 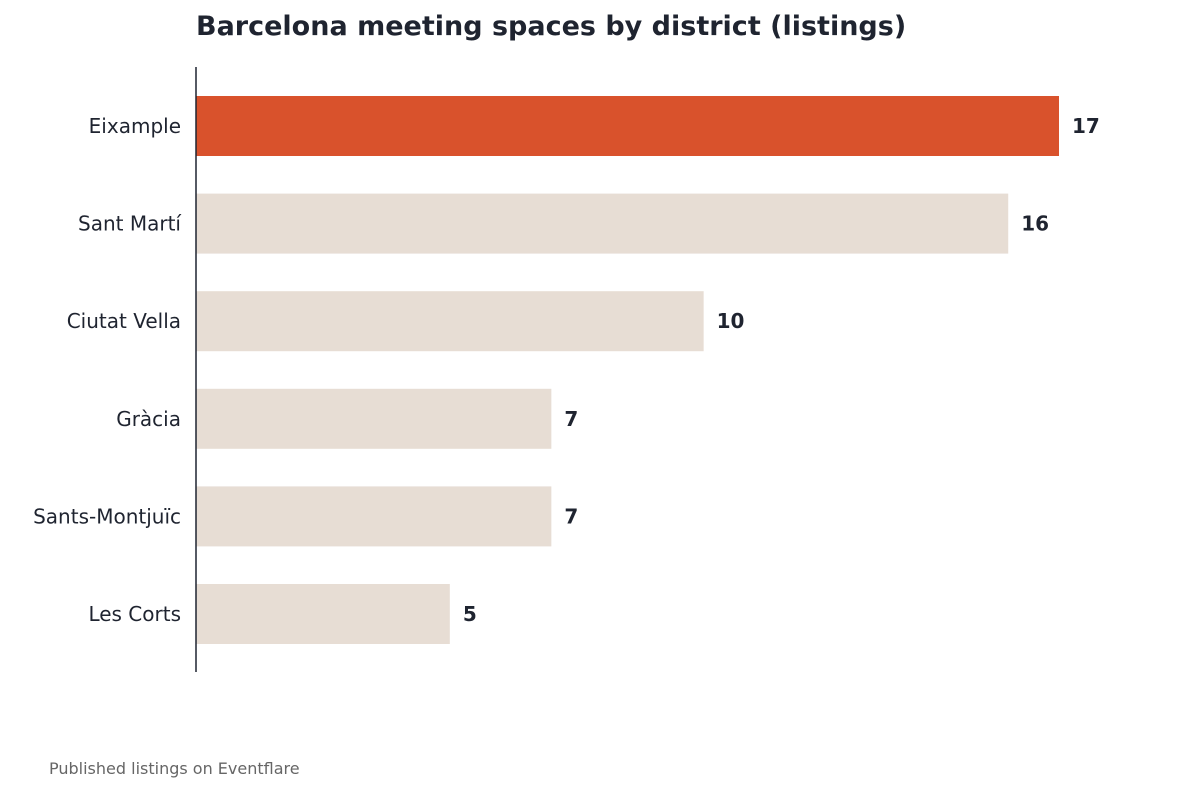 I want to click on category-label: Ciutat Vella, so click(x=124, y=321).